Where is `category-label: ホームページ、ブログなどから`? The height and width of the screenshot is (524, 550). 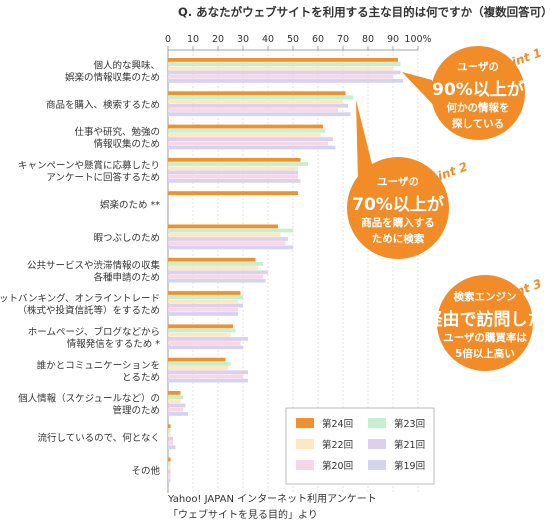
category-label: ホームページ、ブログなどから is located at coordinates (94, 332).